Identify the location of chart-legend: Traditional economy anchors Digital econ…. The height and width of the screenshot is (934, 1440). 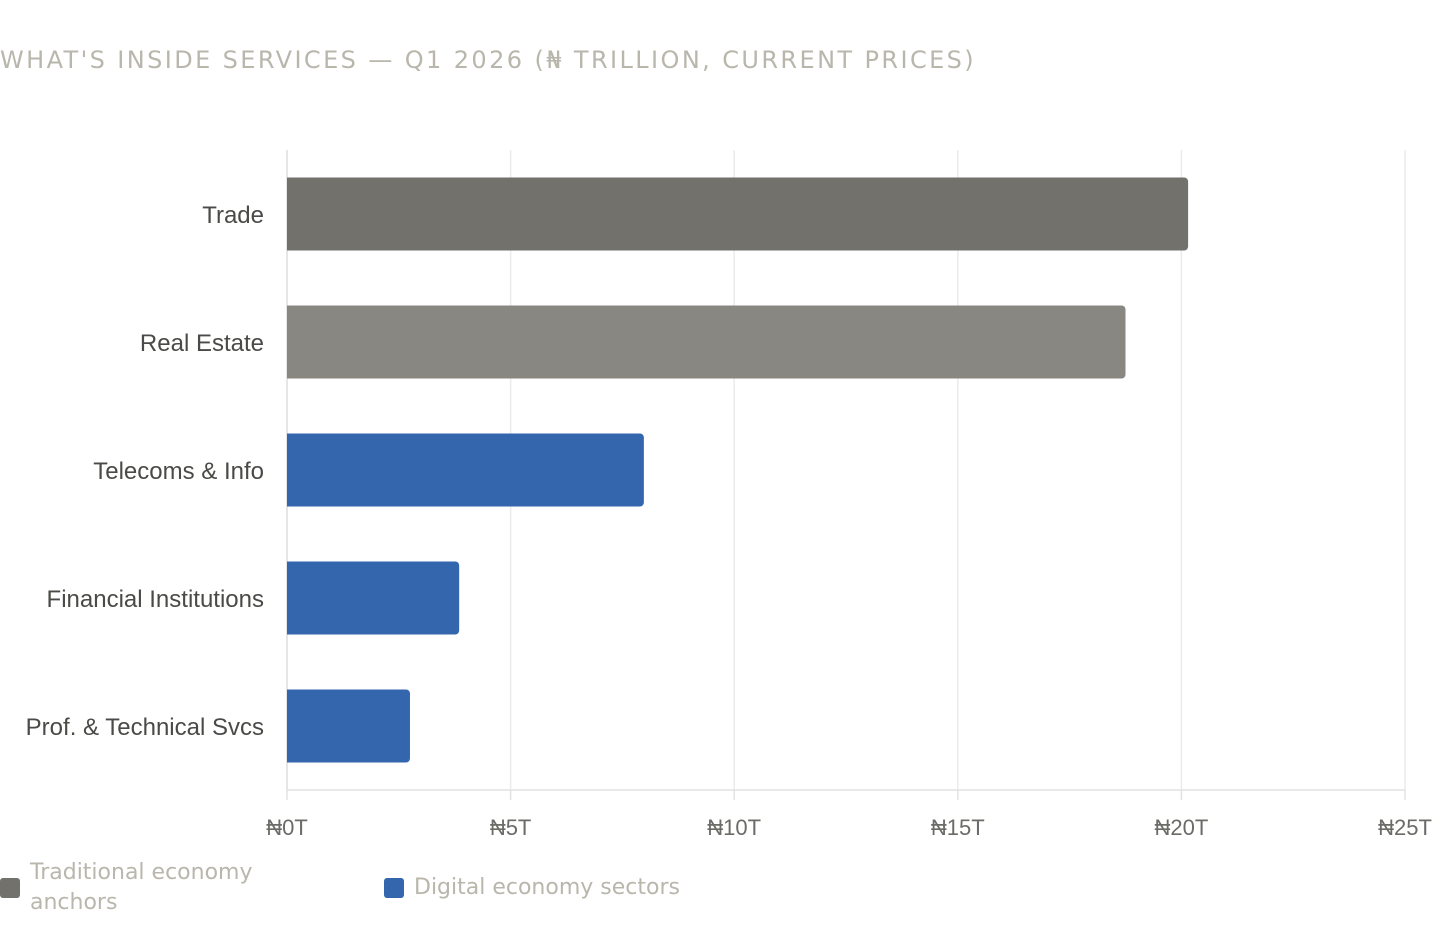
(720, 891).